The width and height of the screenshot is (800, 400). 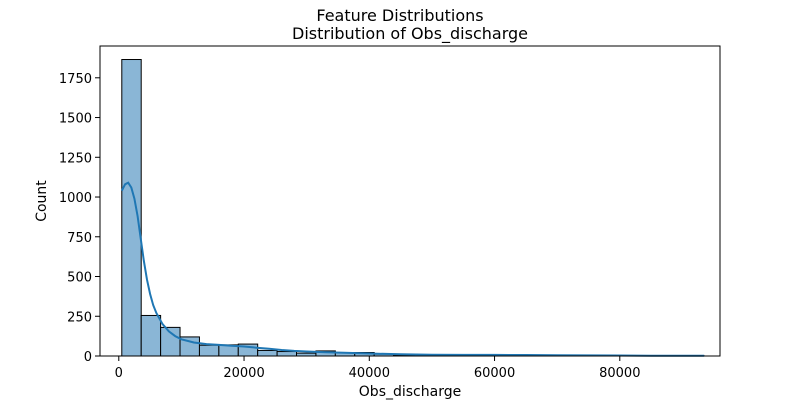 I want to click on y-tick-label-7: 1750, so click(x=75, y=79).